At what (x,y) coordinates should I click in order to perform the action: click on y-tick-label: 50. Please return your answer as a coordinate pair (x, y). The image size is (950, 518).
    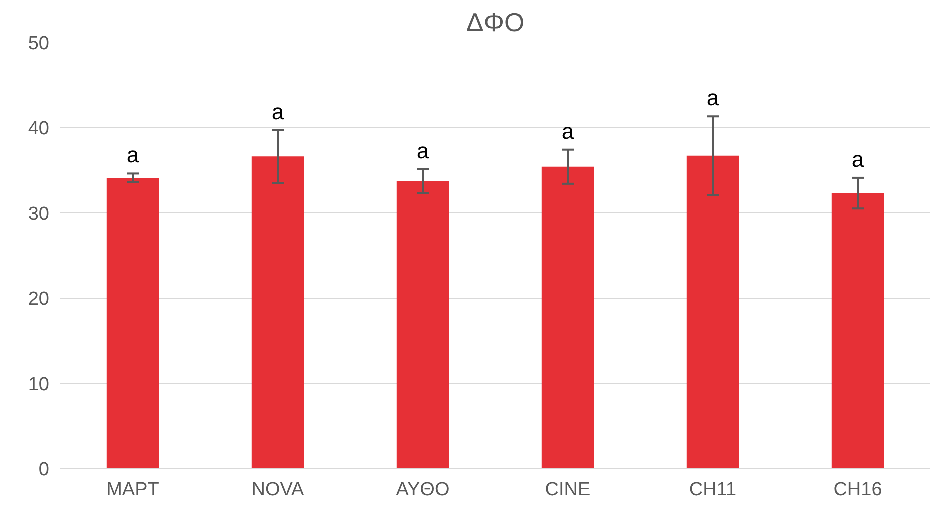
    Looking at the image, I should click on (39, 44).